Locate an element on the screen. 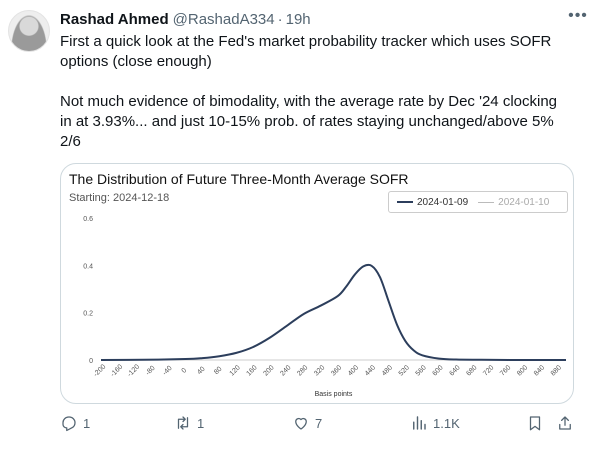  tweet-timestamp: 19h is located at coordinates (298, 19).